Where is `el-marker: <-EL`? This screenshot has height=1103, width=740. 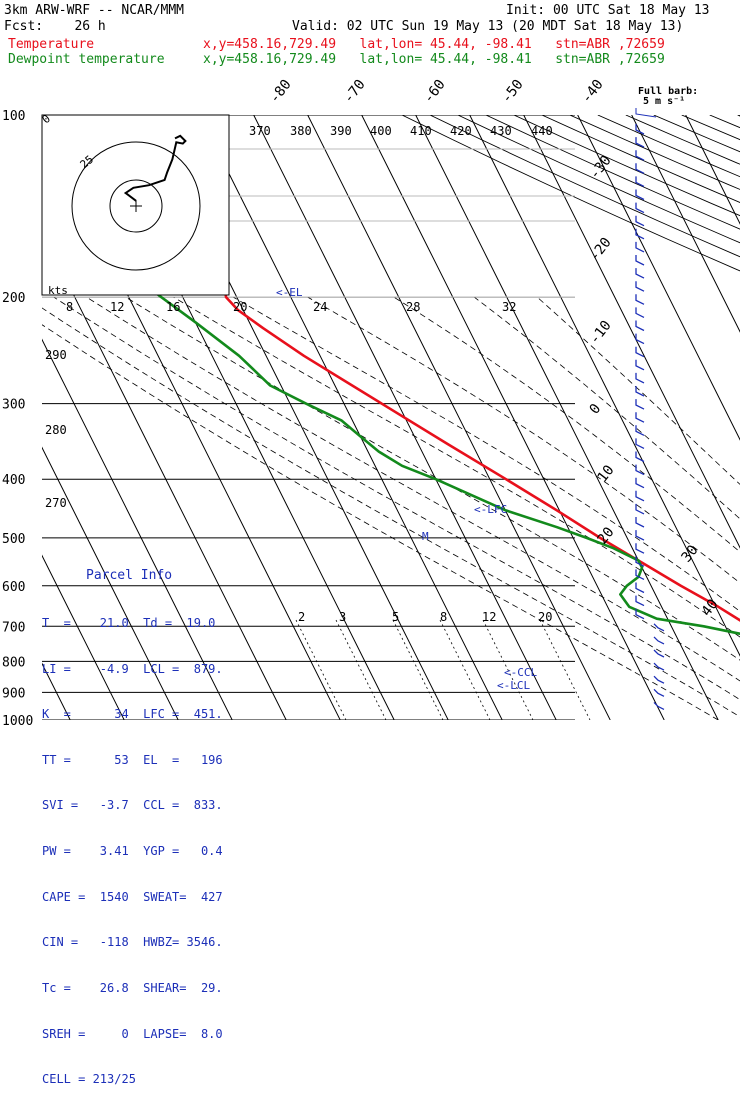
el-marker: <-EL is located at coordinates (289, 292).